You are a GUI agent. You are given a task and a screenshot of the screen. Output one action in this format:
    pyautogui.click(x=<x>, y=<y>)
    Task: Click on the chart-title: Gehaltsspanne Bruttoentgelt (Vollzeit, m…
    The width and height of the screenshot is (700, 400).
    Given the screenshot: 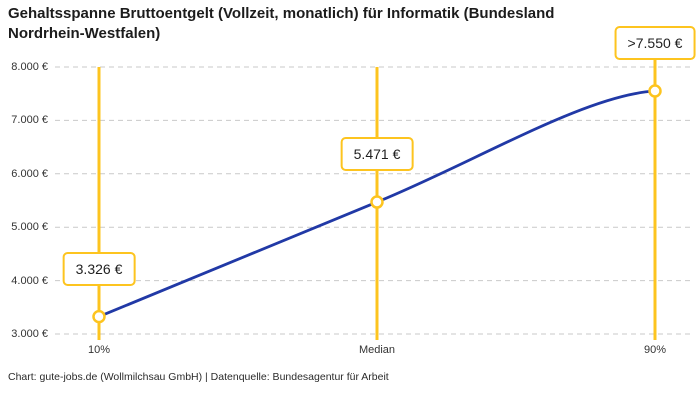 What is the action you would take?
    pyautogui.click(x=281, y=23)
    